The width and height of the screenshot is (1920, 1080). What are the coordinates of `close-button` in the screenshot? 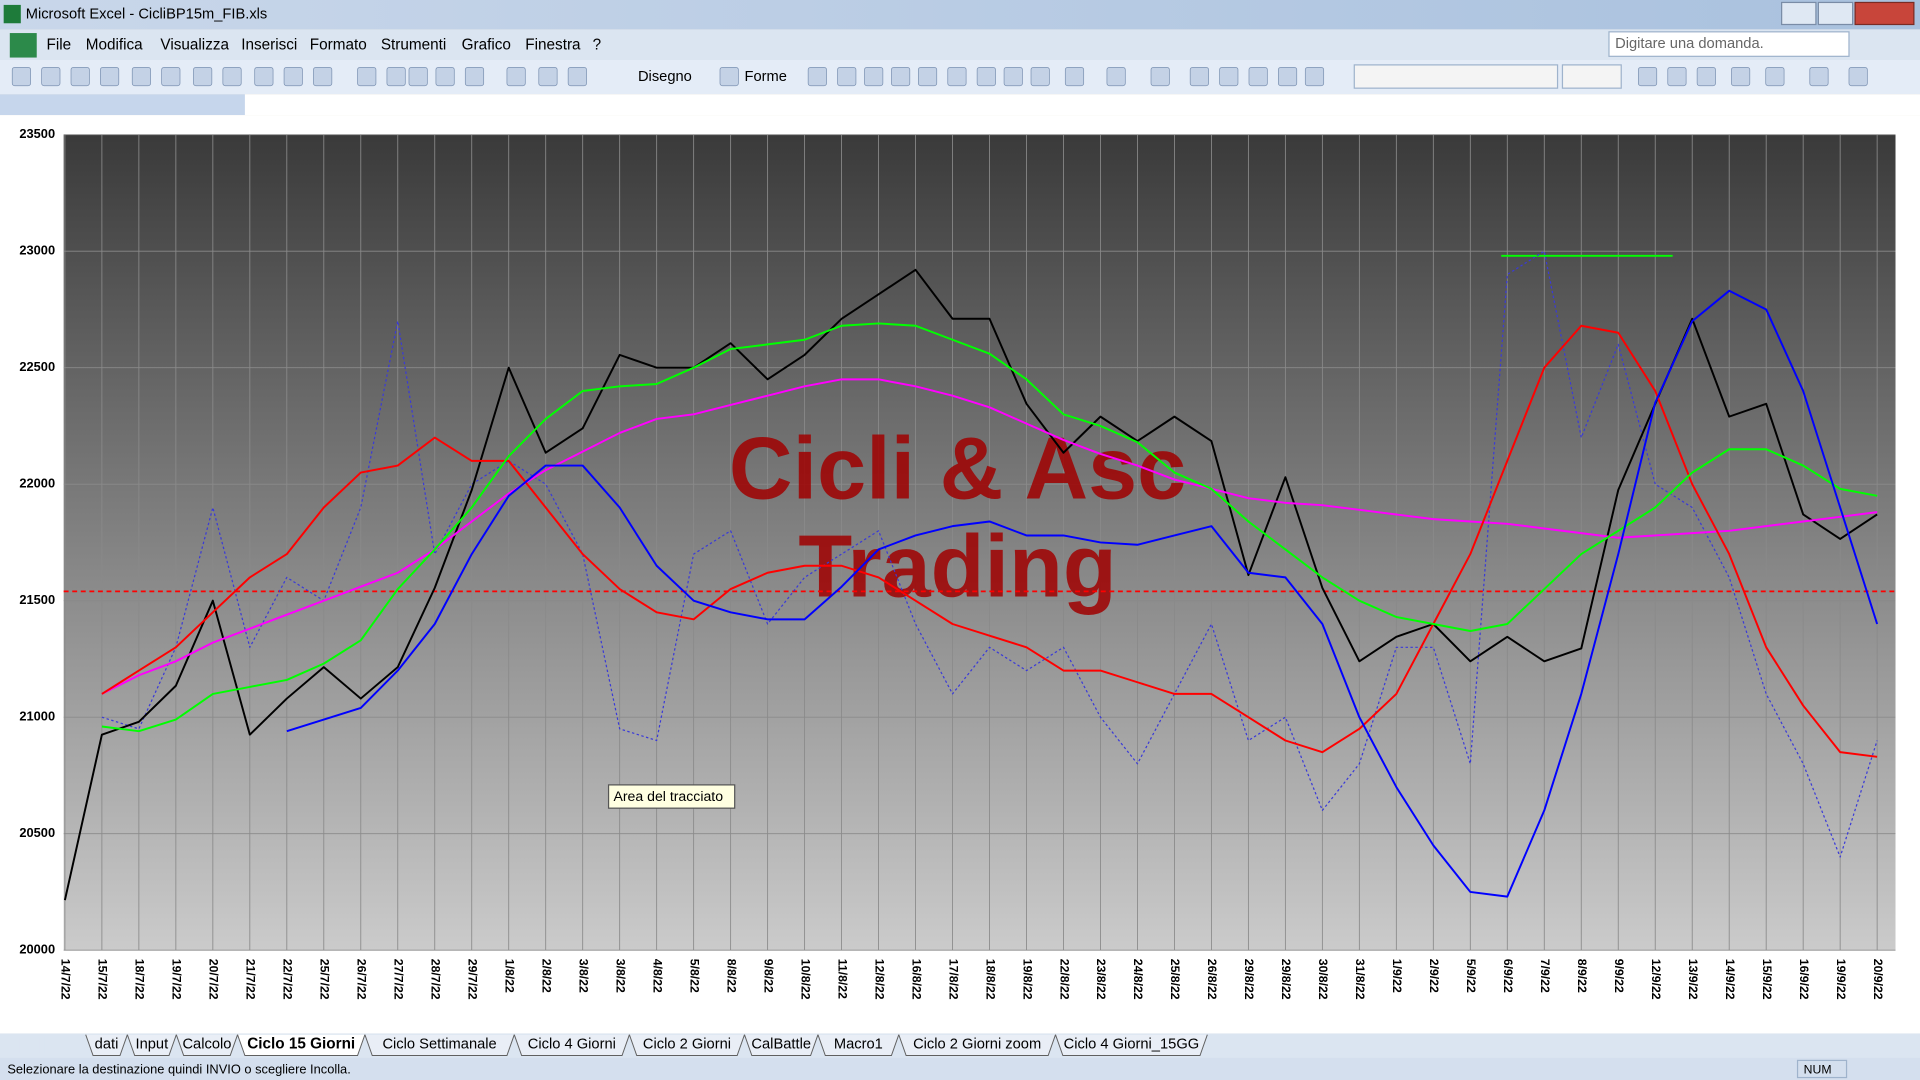 It's located at (1884, 13).